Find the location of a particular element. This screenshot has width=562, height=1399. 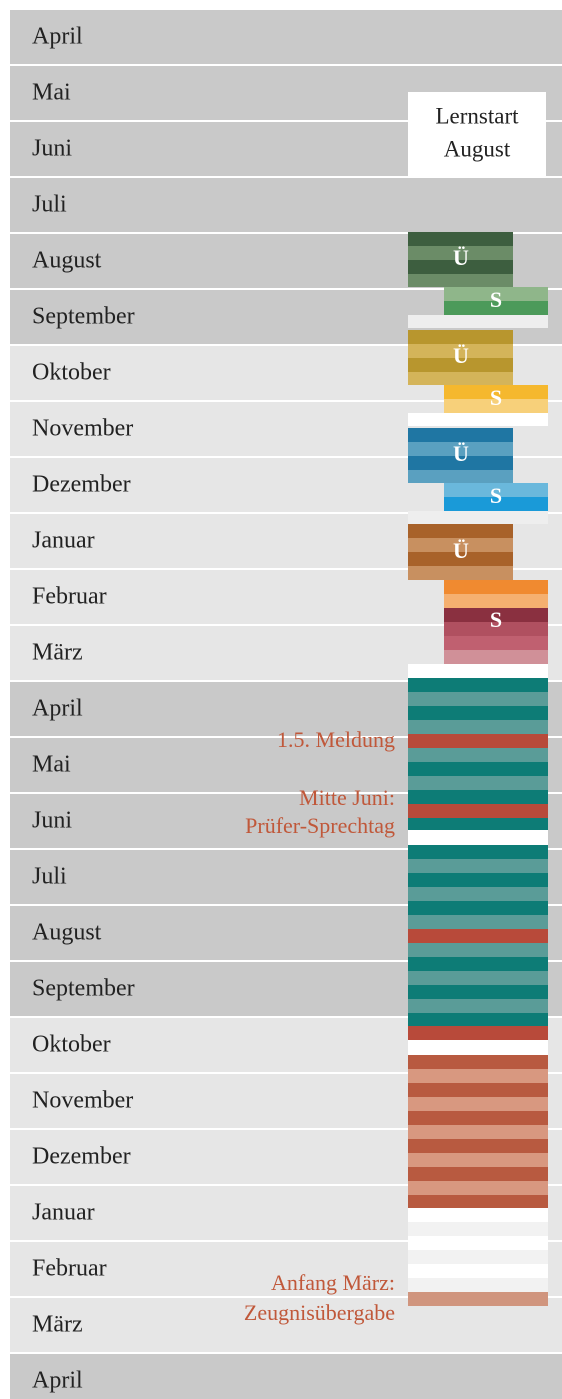

month-label: Oktober is located at coordinates (71, 1045).